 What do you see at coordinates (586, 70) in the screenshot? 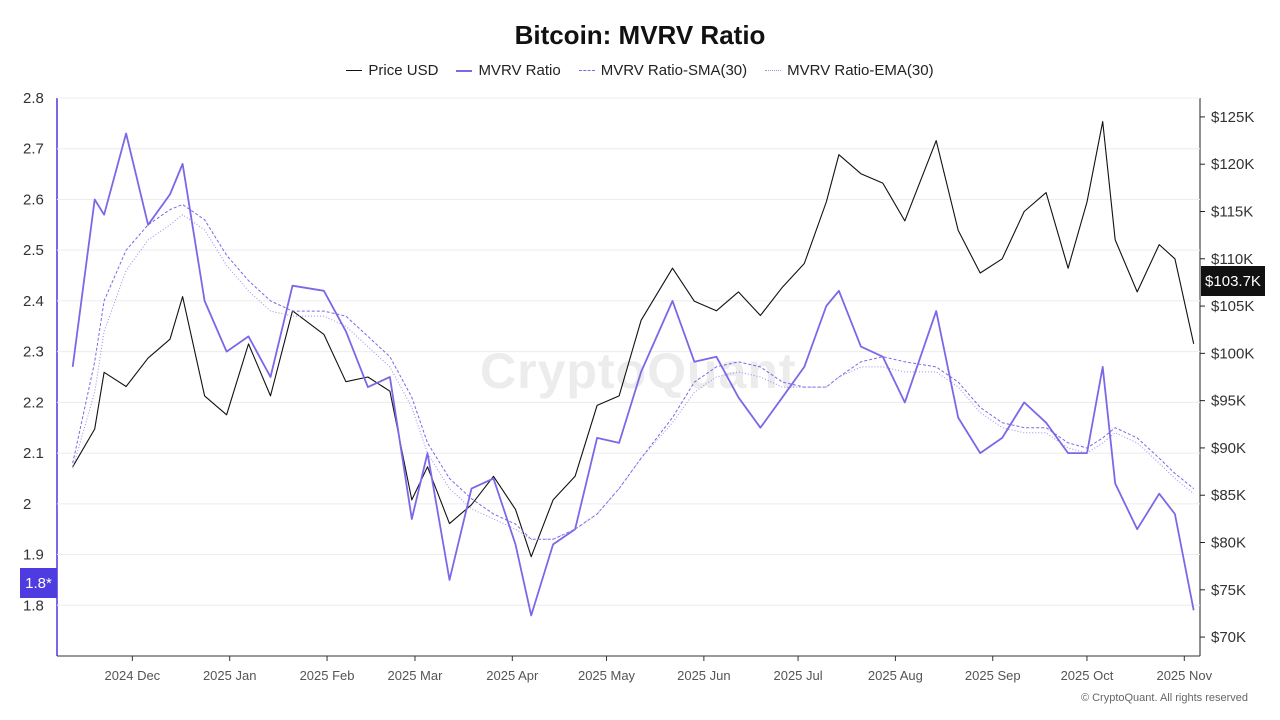
I see `legend-swatch-sma` at bounding box center [586, 70].